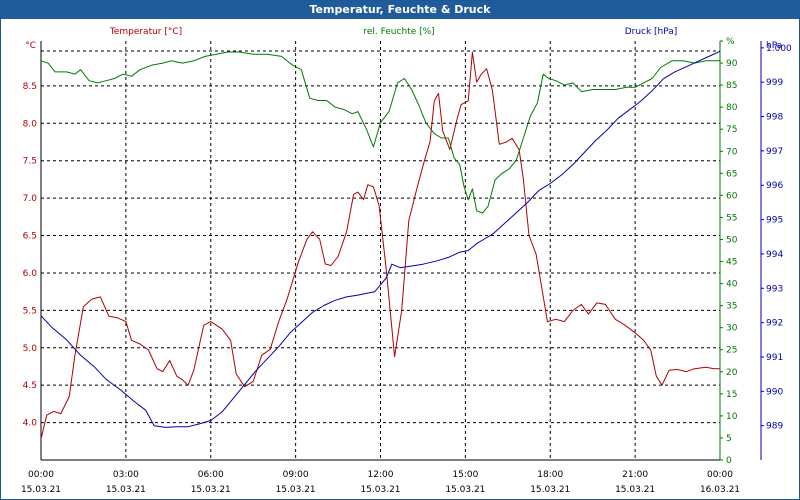 This screenshot has width=800, height=500. I want to click on pressure-tick-label: 992, so click(774, 324).